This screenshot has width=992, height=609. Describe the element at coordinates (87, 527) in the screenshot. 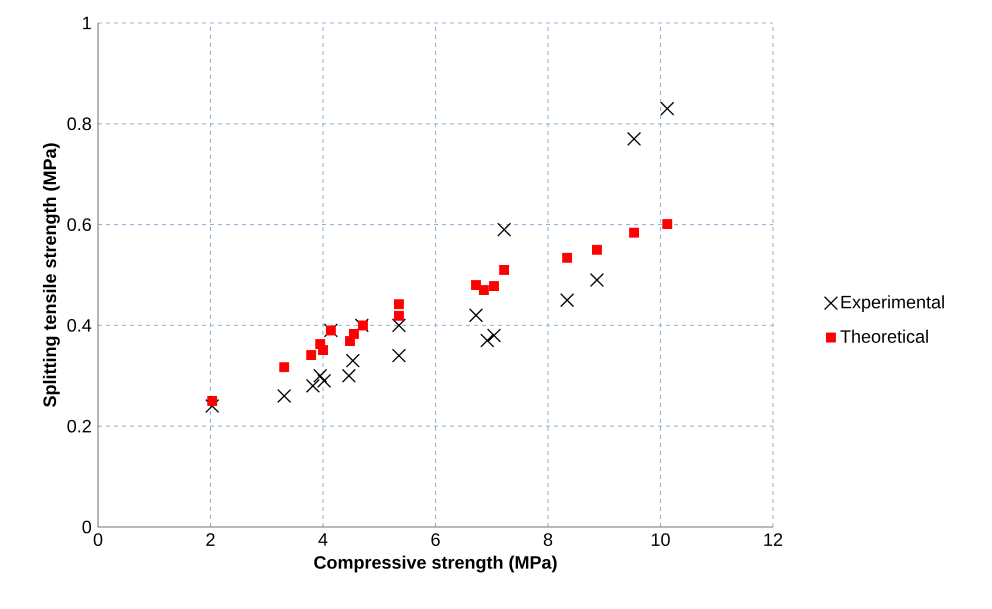

I see `y-tick-label: 0` at that location.